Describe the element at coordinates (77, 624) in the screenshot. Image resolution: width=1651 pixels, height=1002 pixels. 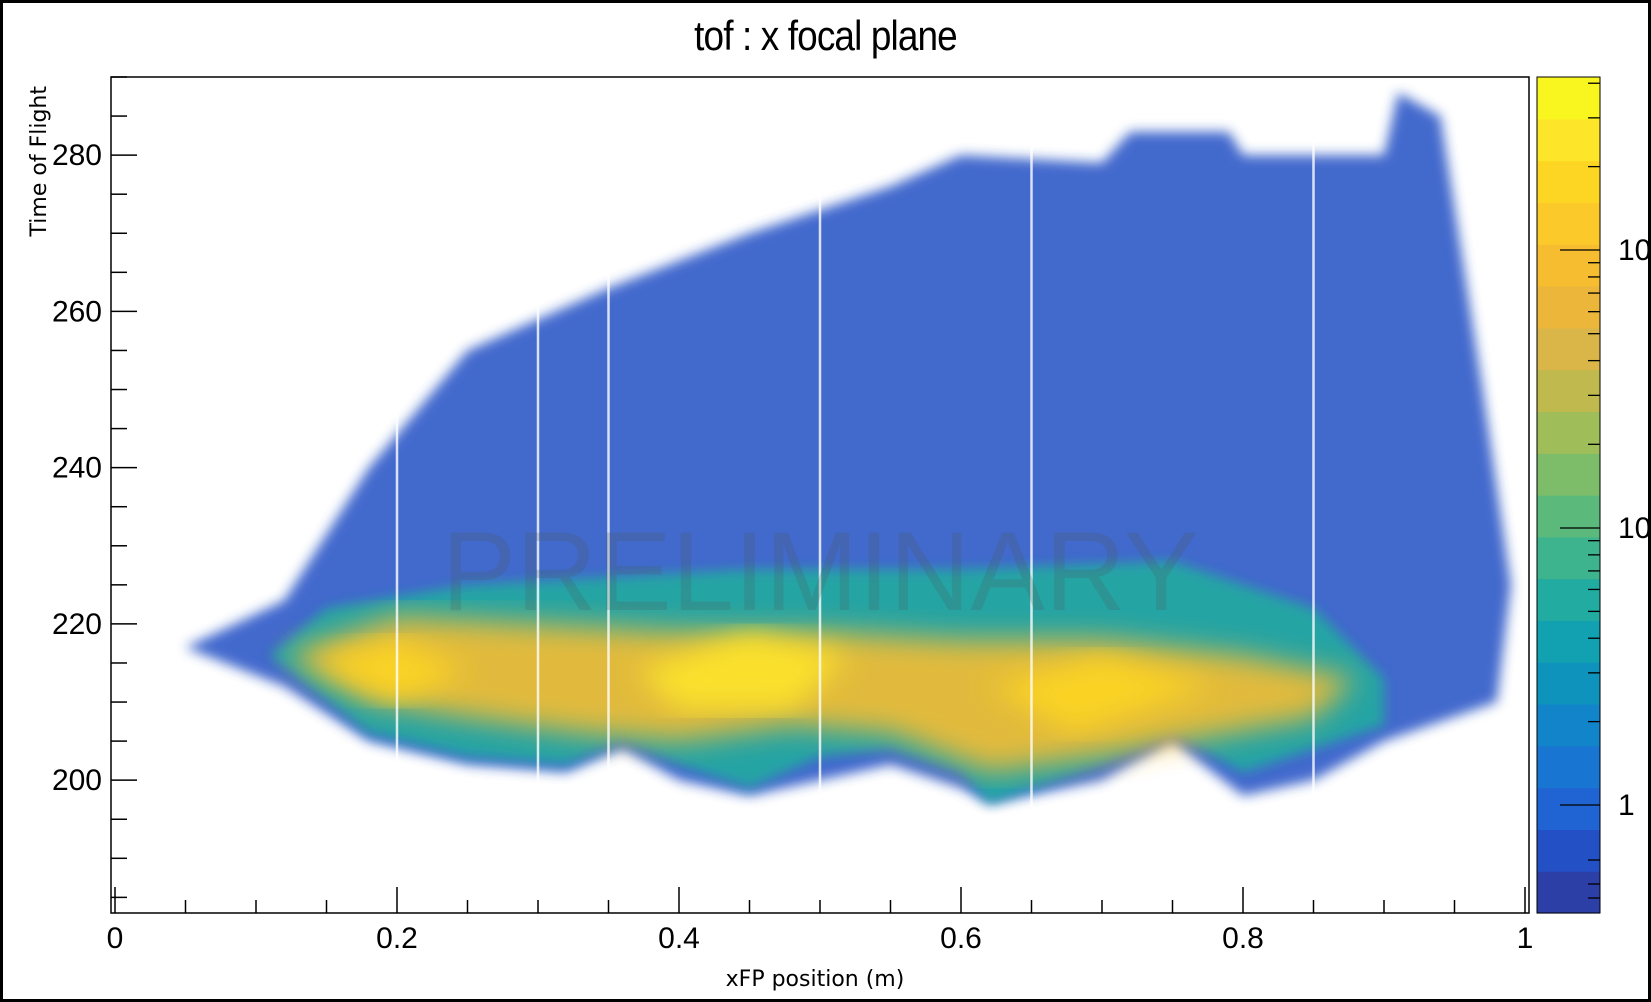
I see `y-tick-label-220: 220` at that location.